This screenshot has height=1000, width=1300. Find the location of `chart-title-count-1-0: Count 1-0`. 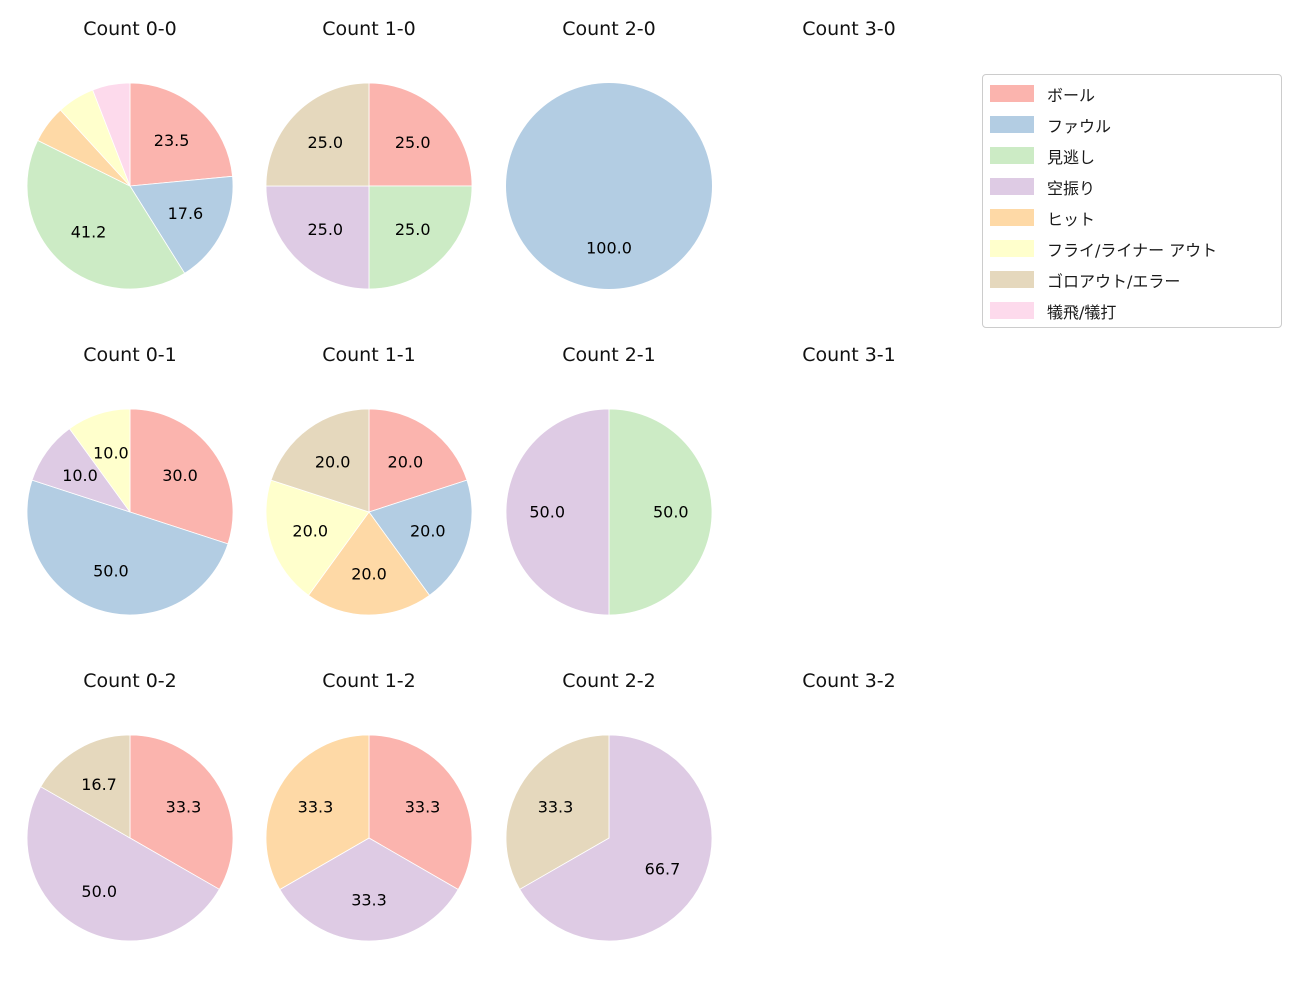

chart-title-count-1-0: Count 1-0 is located at coordinates (369, 29).